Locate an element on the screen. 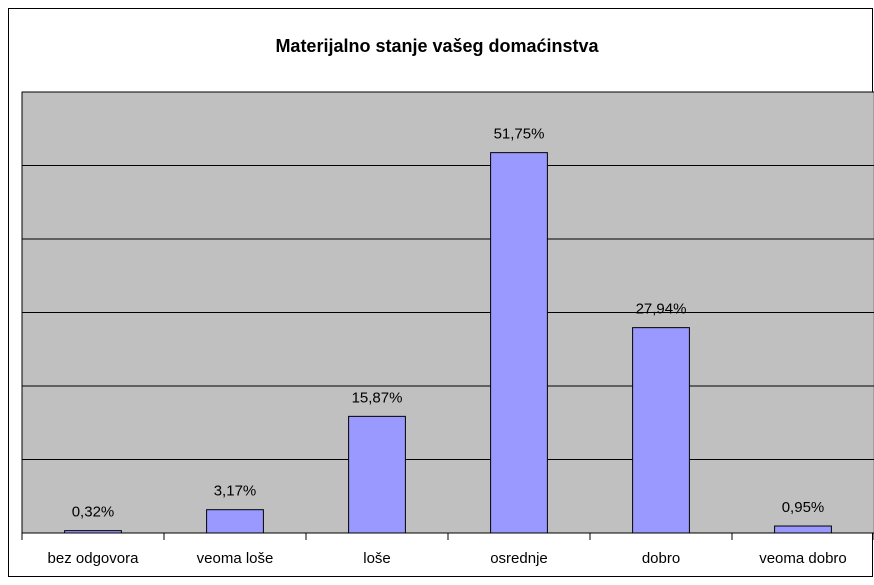  data-label: 15,87% is located at coordinates (377, 397).